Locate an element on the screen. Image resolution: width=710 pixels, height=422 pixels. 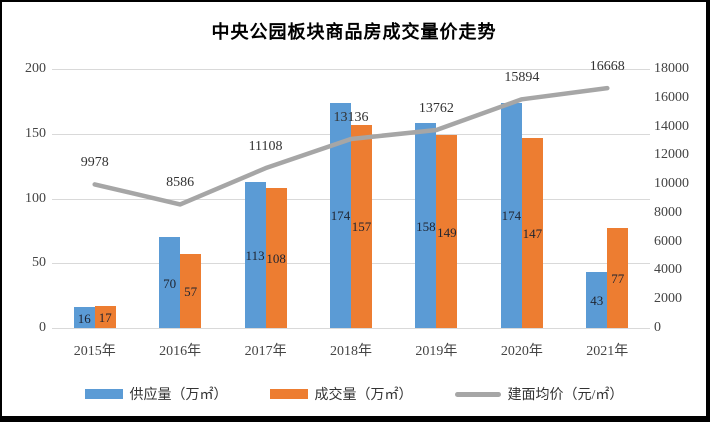
x-axis-label-2020年: 2020年 is located at coordinates (521, 351).